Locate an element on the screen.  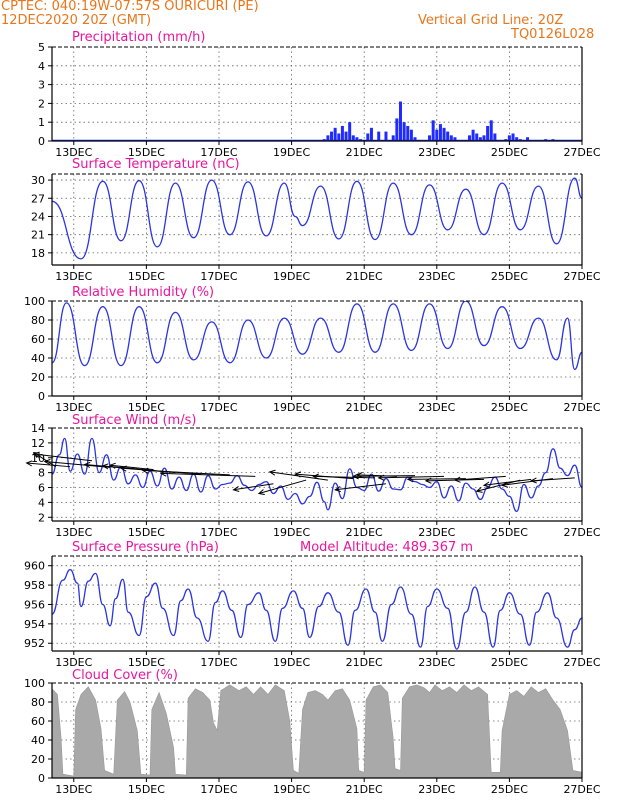
panel-title-temp: Surface Temperature (nC) is located at coordinates (156, 164).